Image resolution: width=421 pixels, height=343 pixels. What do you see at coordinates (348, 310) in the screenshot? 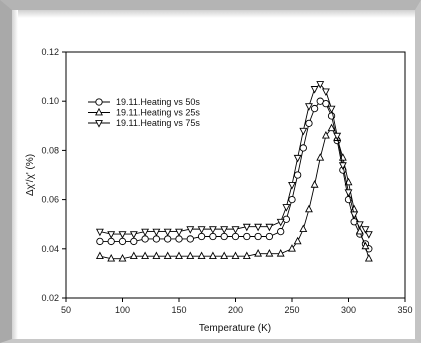
I see `x-tick-label: 300` at bounding box center [348, 310].